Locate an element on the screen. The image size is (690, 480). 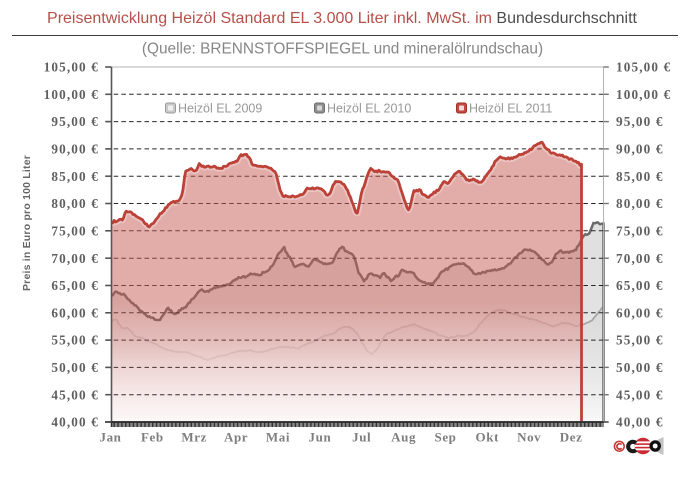
svg-text: Sep is located at coordinates (445, 437).